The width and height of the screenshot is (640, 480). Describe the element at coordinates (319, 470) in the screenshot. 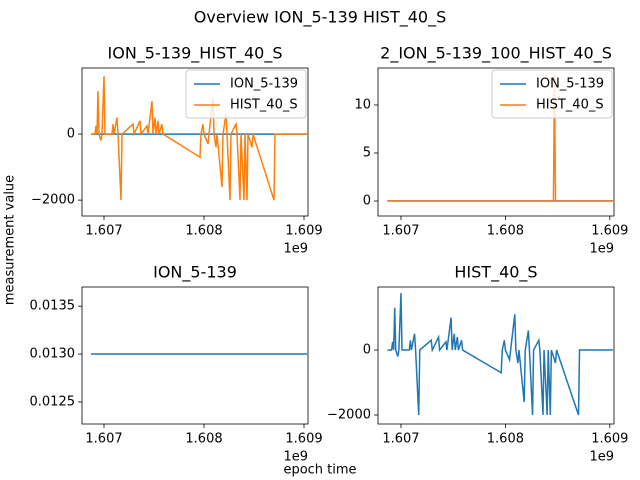

I see `x-axis-label: epoch time` at that location.